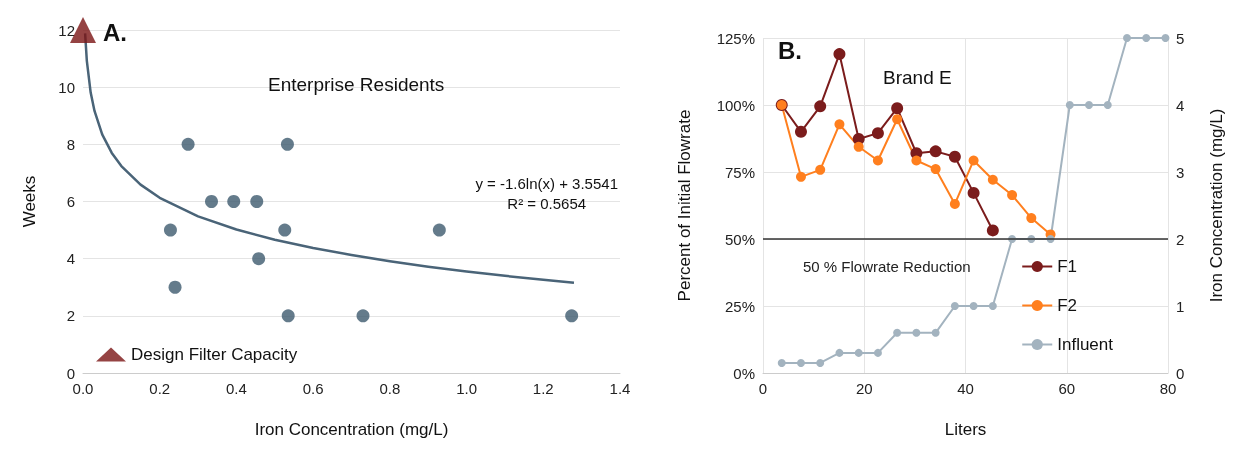 The height and width of the screenshot is (456, 1247). Describe the element at coordinates (1180, 105) in the screenshot. I see `y2-tick-label: 4` at that location.